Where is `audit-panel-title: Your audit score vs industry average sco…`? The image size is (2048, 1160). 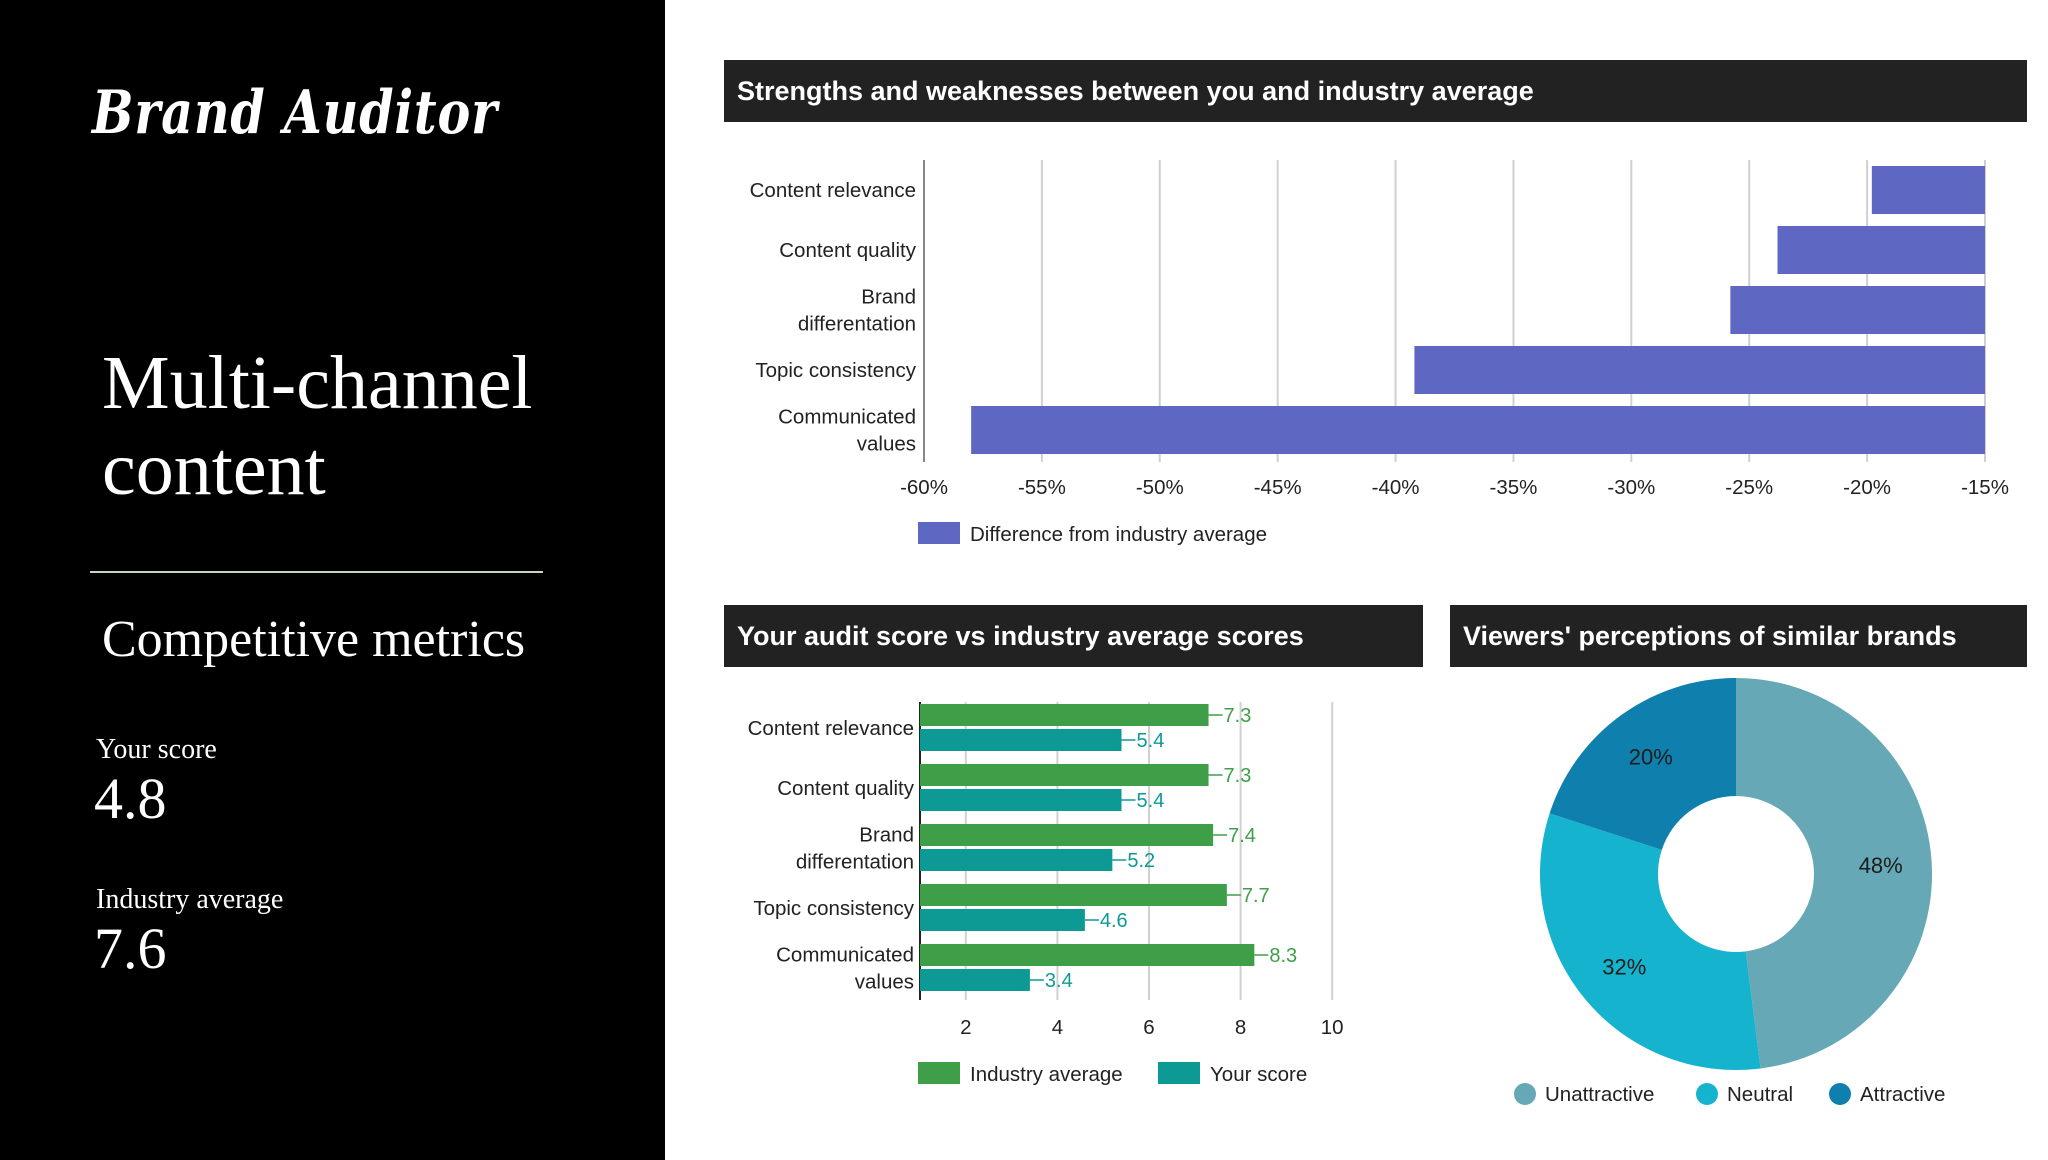 audit-panel-title: Your audit score vs industry average sco… is located at coordinates (1073, 636).